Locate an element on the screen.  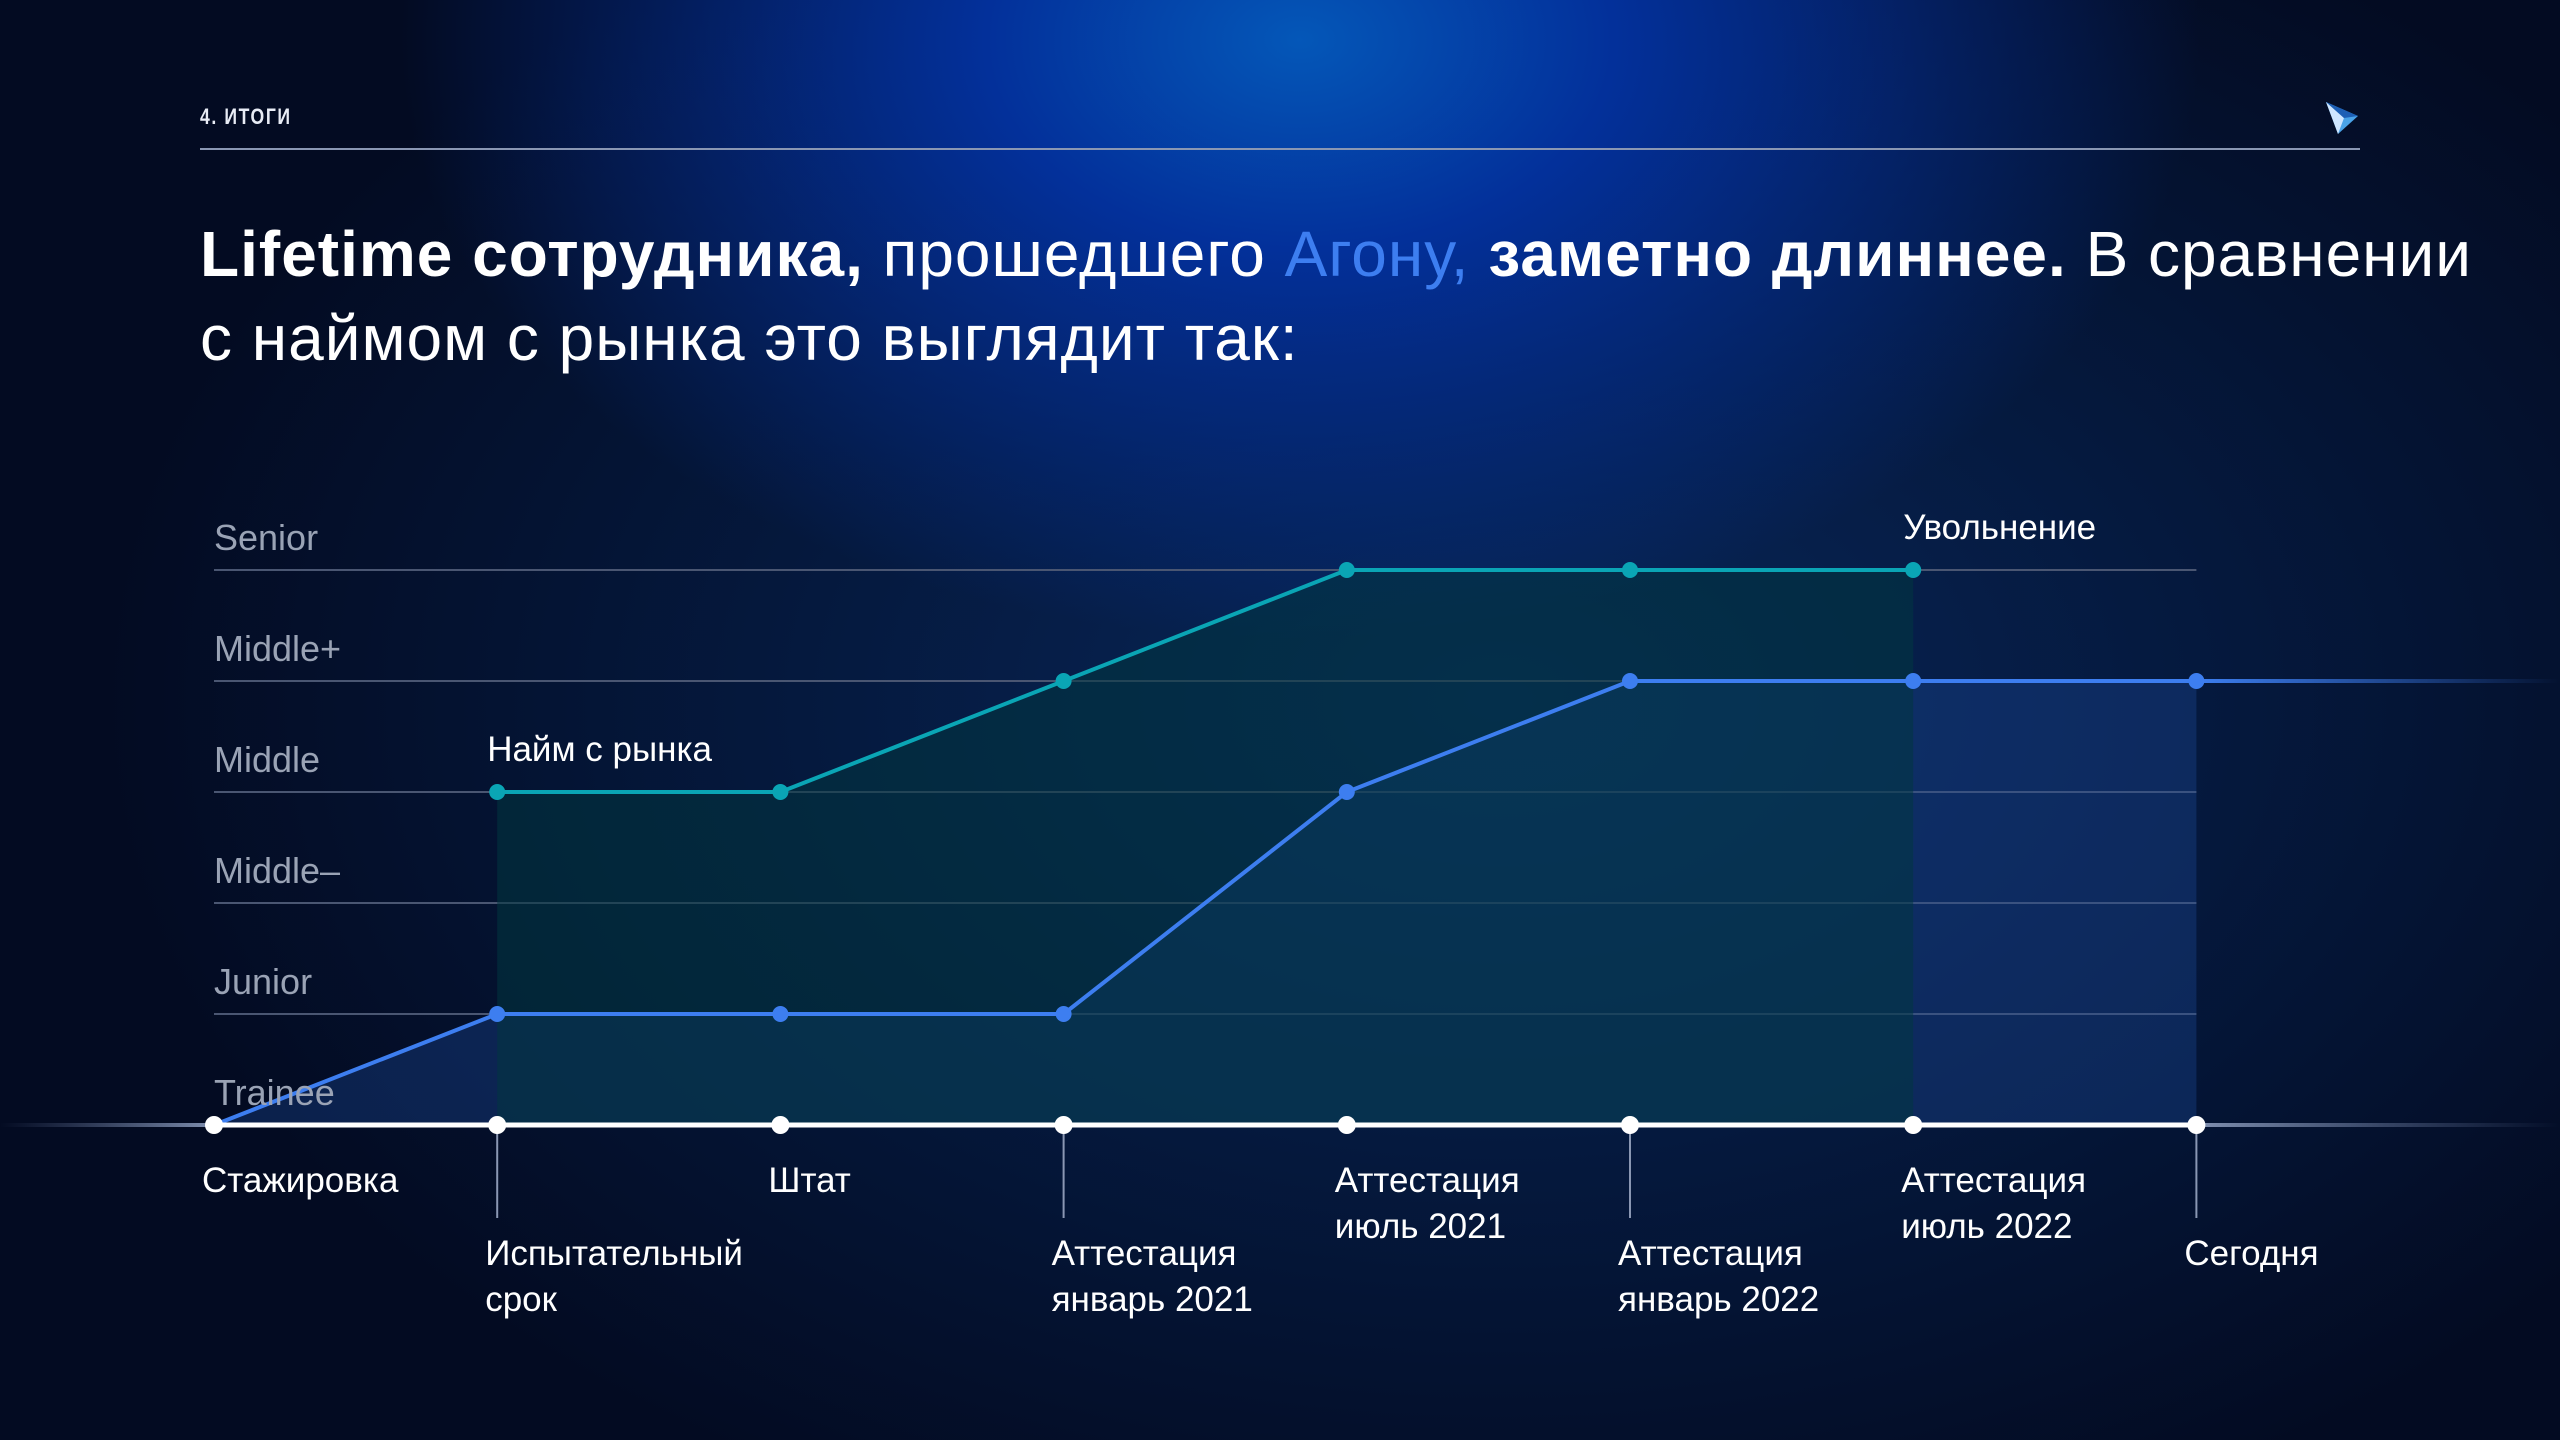
argona-logo-icon is located at coordinates (2342, 118).